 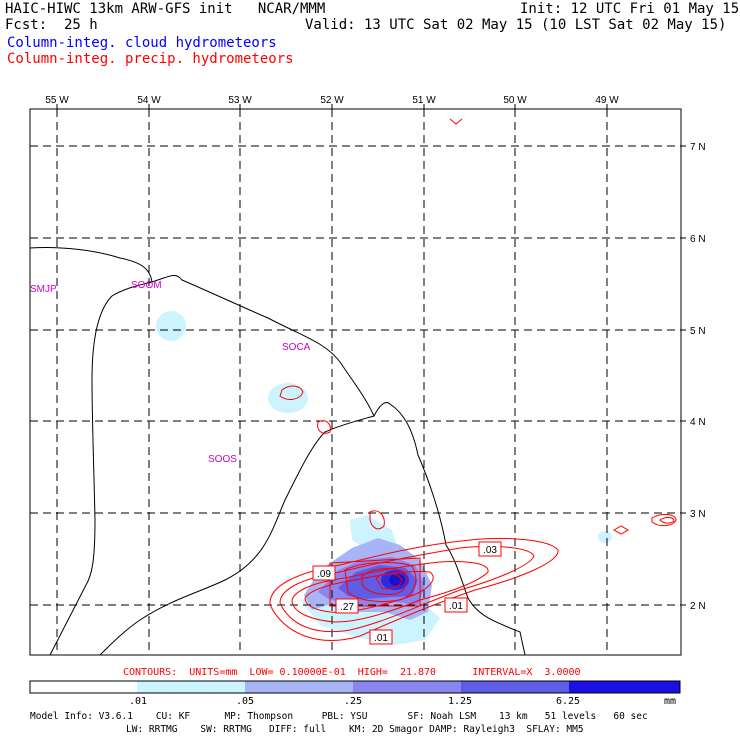 I want to click on lat-label: 7 N, so click(x=698, y=147).